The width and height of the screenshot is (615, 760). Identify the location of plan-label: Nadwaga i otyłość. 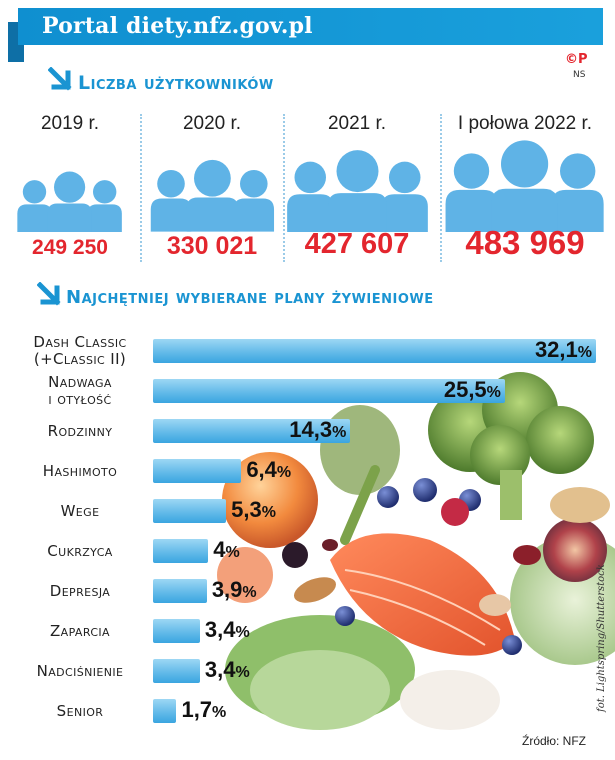
(80, 391).